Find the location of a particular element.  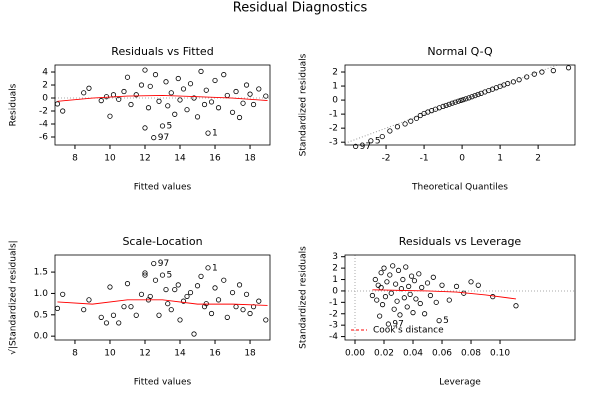

y-tick-label: 1.5 is located at coordinates (41, 273).